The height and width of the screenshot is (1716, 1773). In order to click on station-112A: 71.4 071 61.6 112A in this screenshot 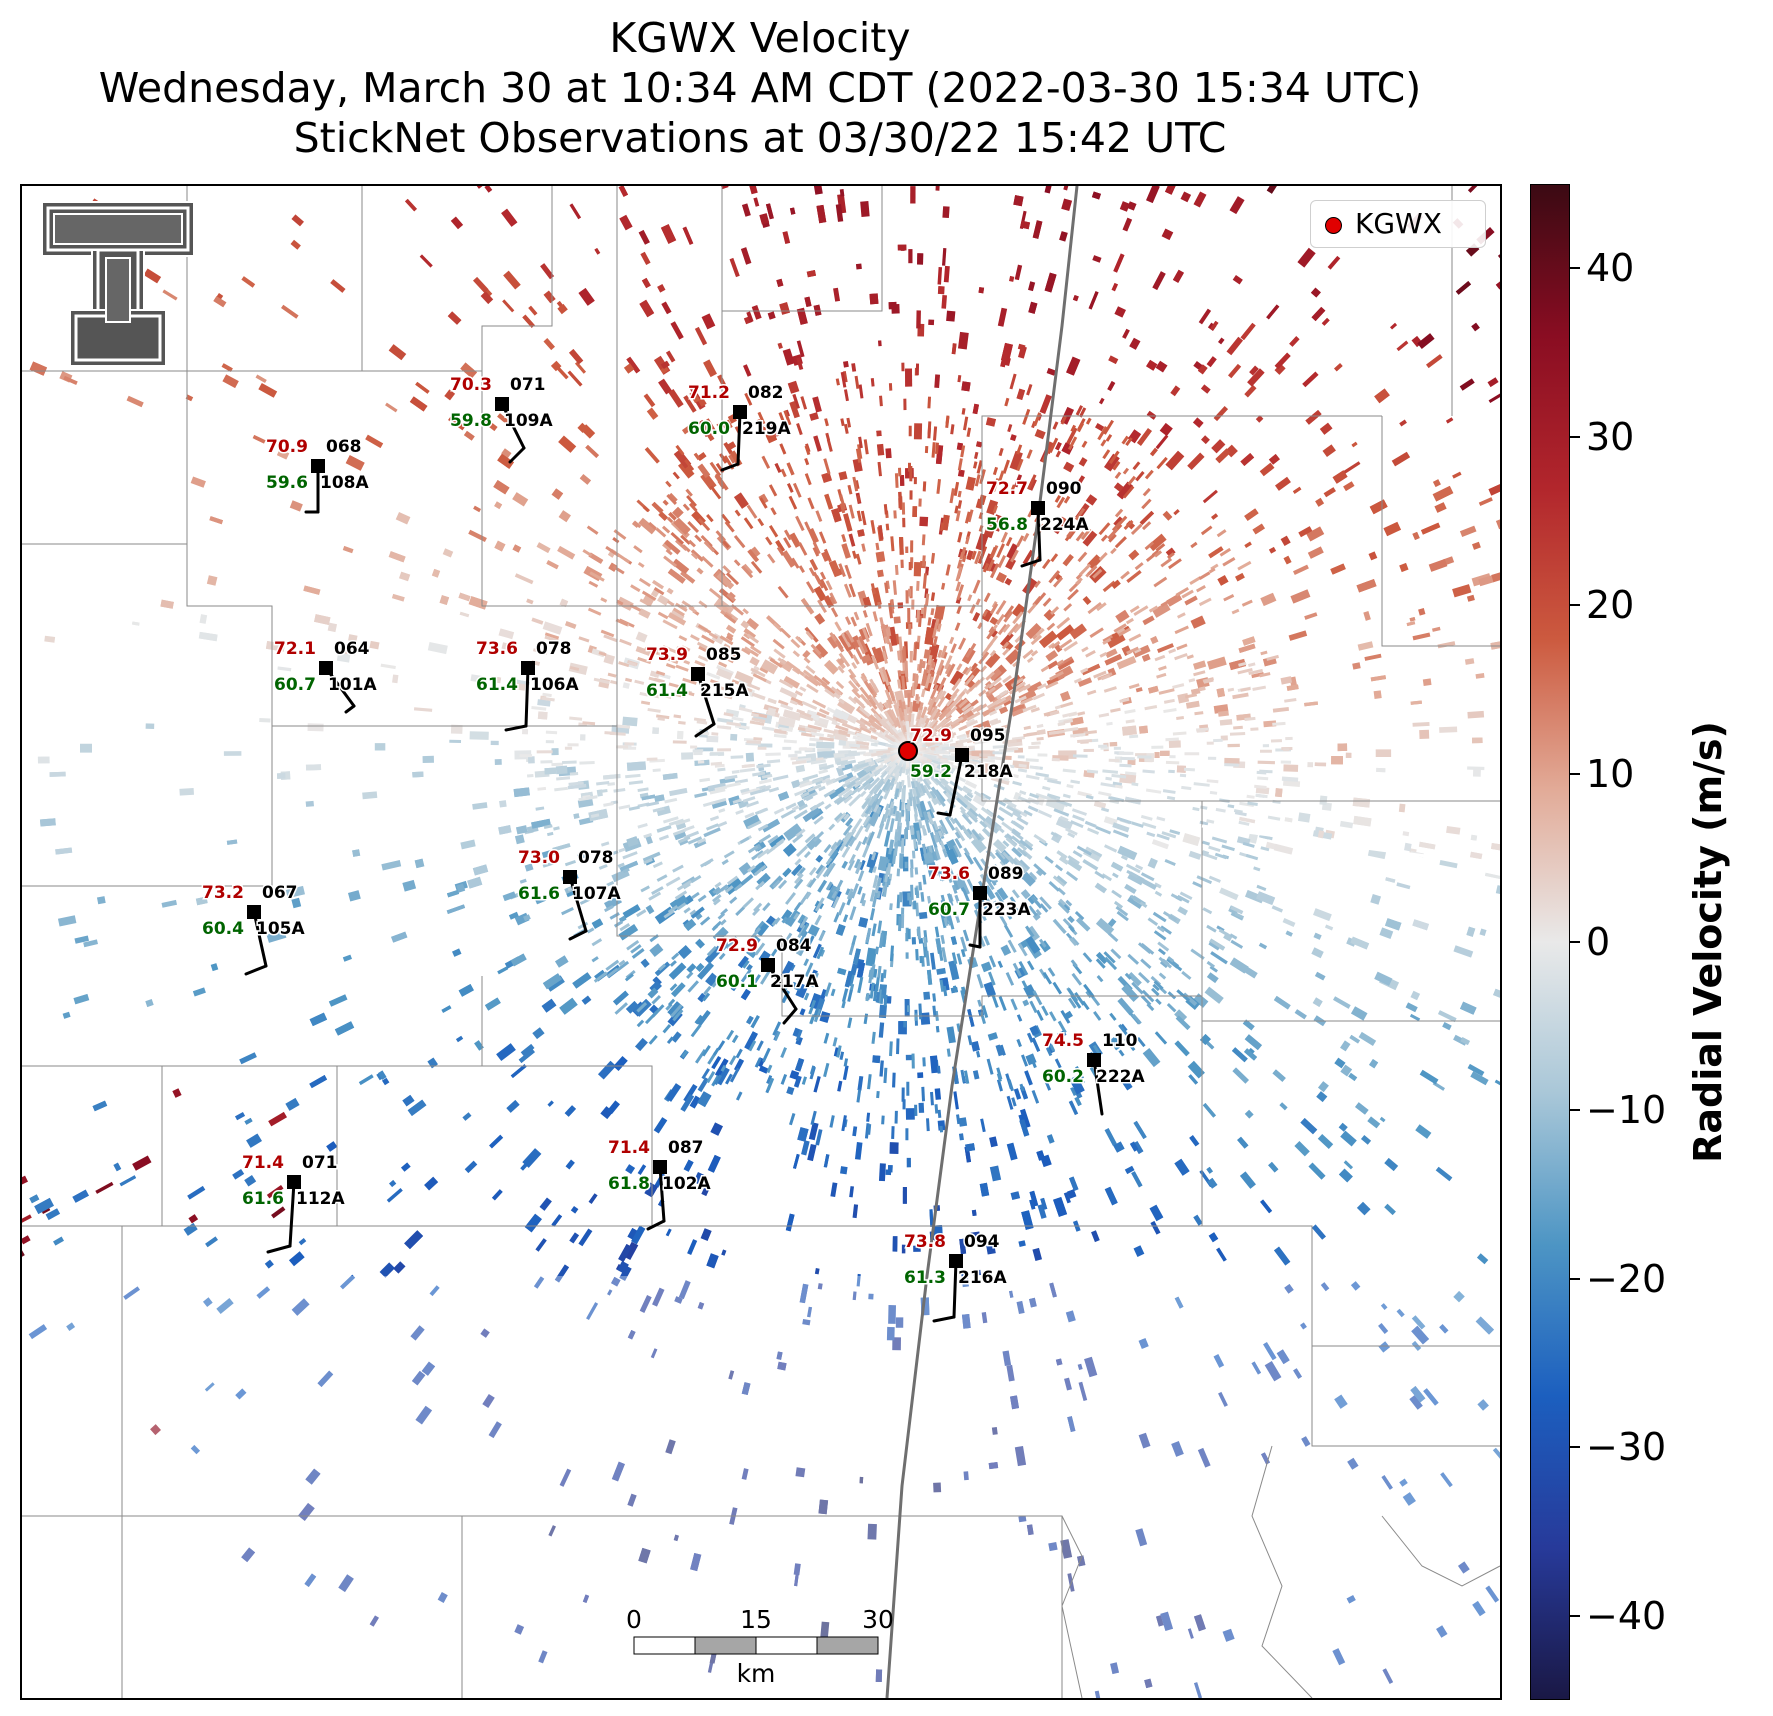, I will do `click(294, 1203)`.